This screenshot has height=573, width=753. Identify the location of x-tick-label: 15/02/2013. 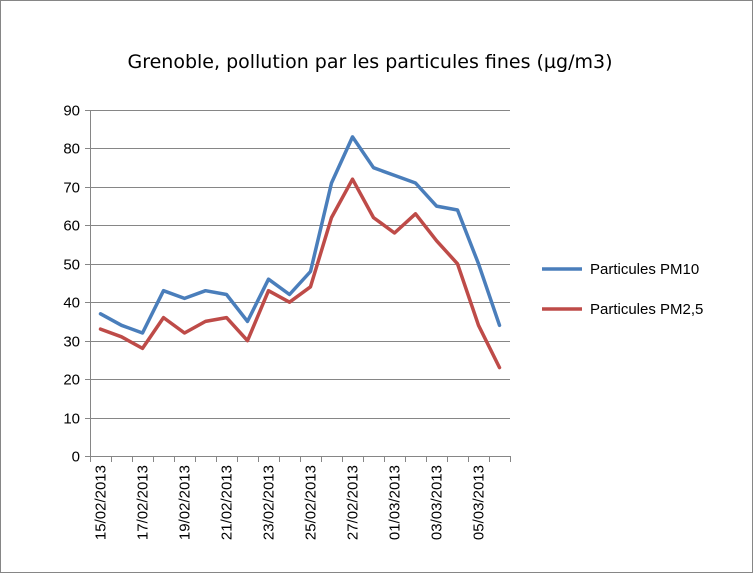
(101, 502).